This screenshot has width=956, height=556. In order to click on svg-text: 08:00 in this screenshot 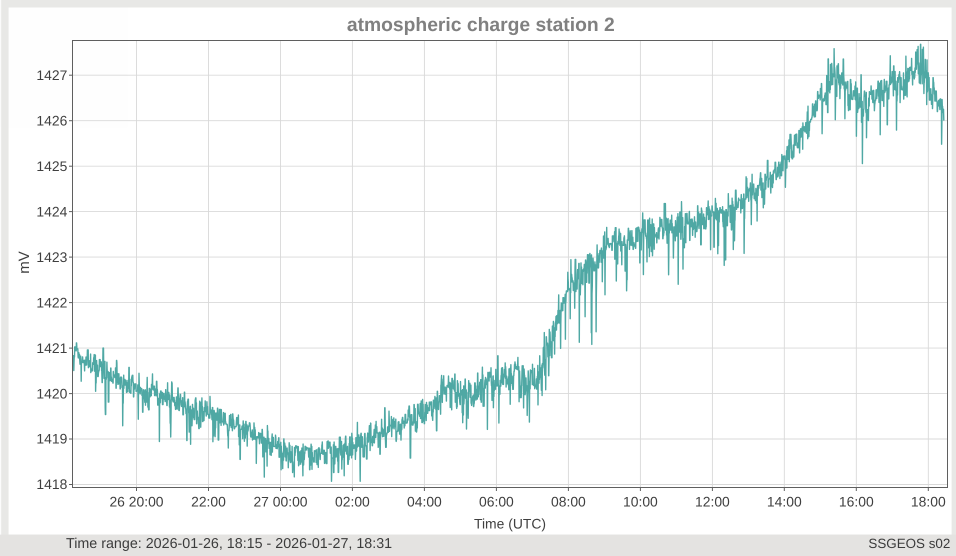, I will do `click(568, 502)`.